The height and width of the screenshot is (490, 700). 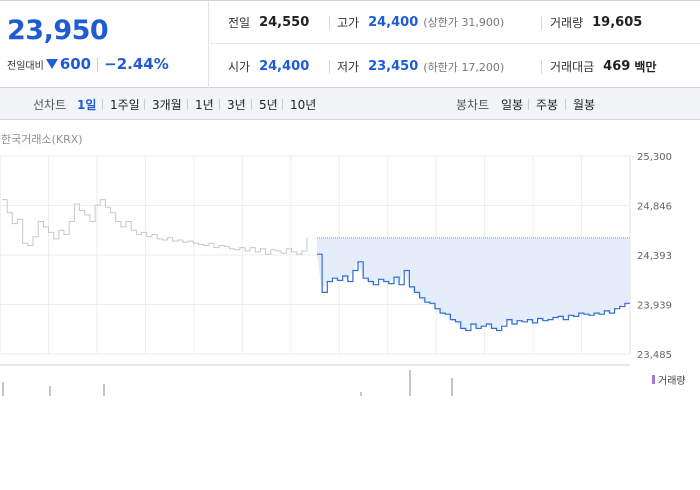 I want to click on change-value: 600, so click(x=75, y=64).